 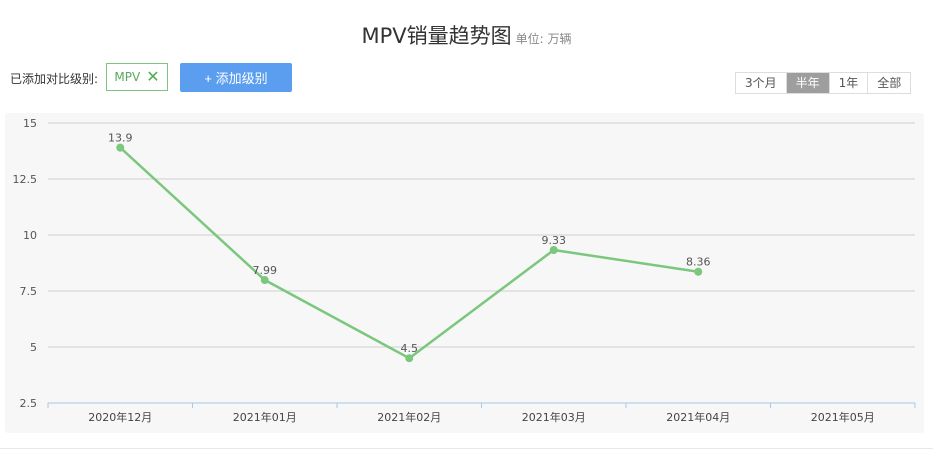 I want to click on range-1-year: 1年, so click(x=848, y=83).